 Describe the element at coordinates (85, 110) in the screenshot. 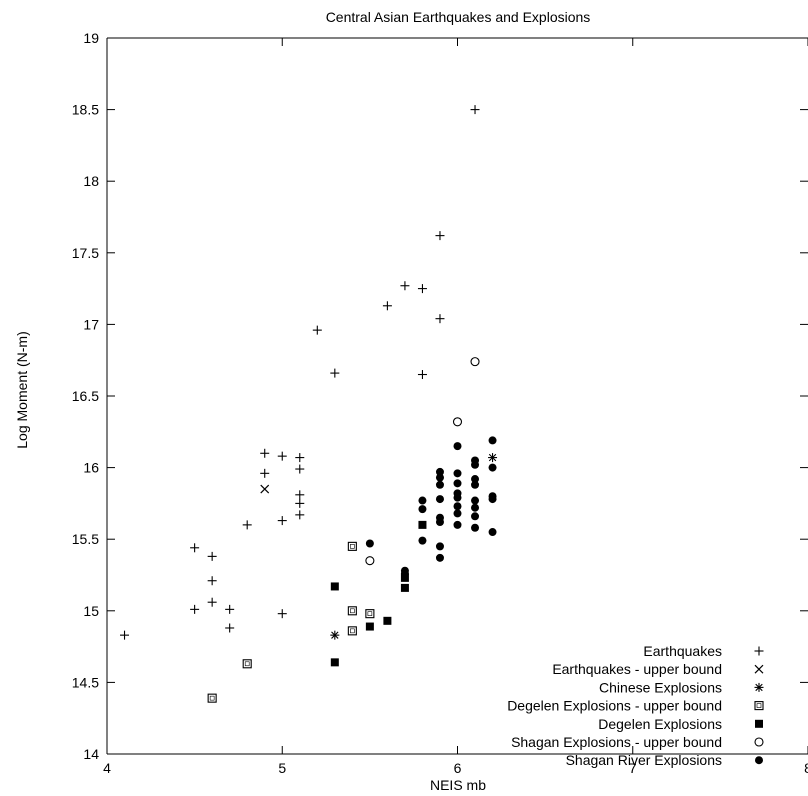

I see `y-tick-label: 18.5` at that location.